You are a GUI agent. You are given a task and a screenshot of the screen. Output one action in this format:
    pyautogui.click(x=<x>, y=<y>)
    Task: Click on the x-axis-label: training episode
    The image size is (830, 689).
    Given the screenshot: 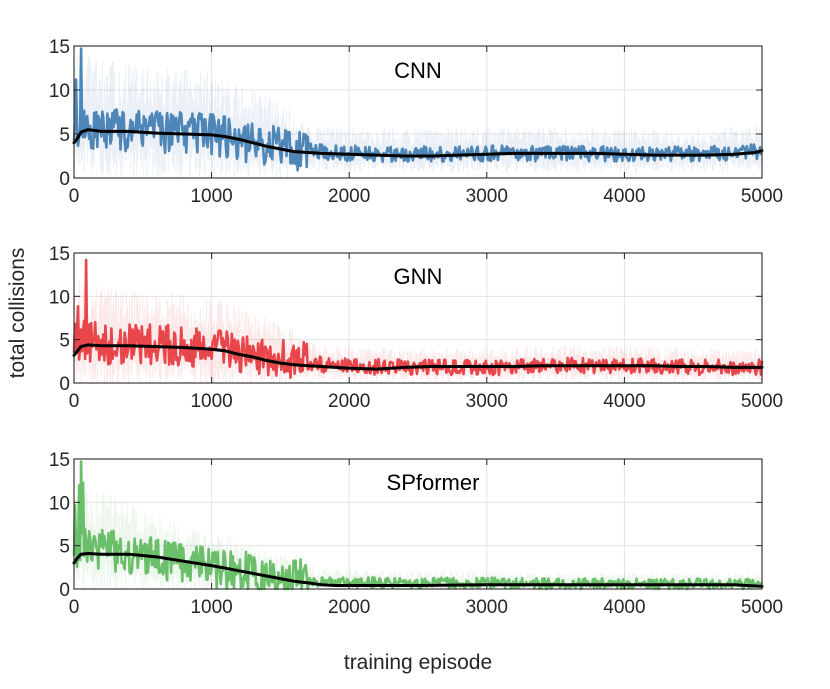 What is the action you would take?
    pyautogui.click(x=418, y=662)
    